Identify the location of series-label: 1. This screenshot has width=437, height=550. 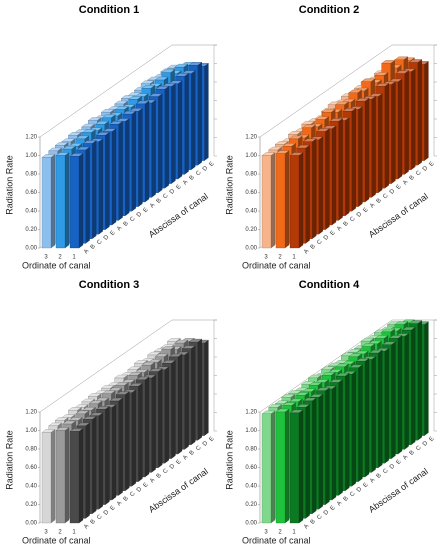
(74, 533).